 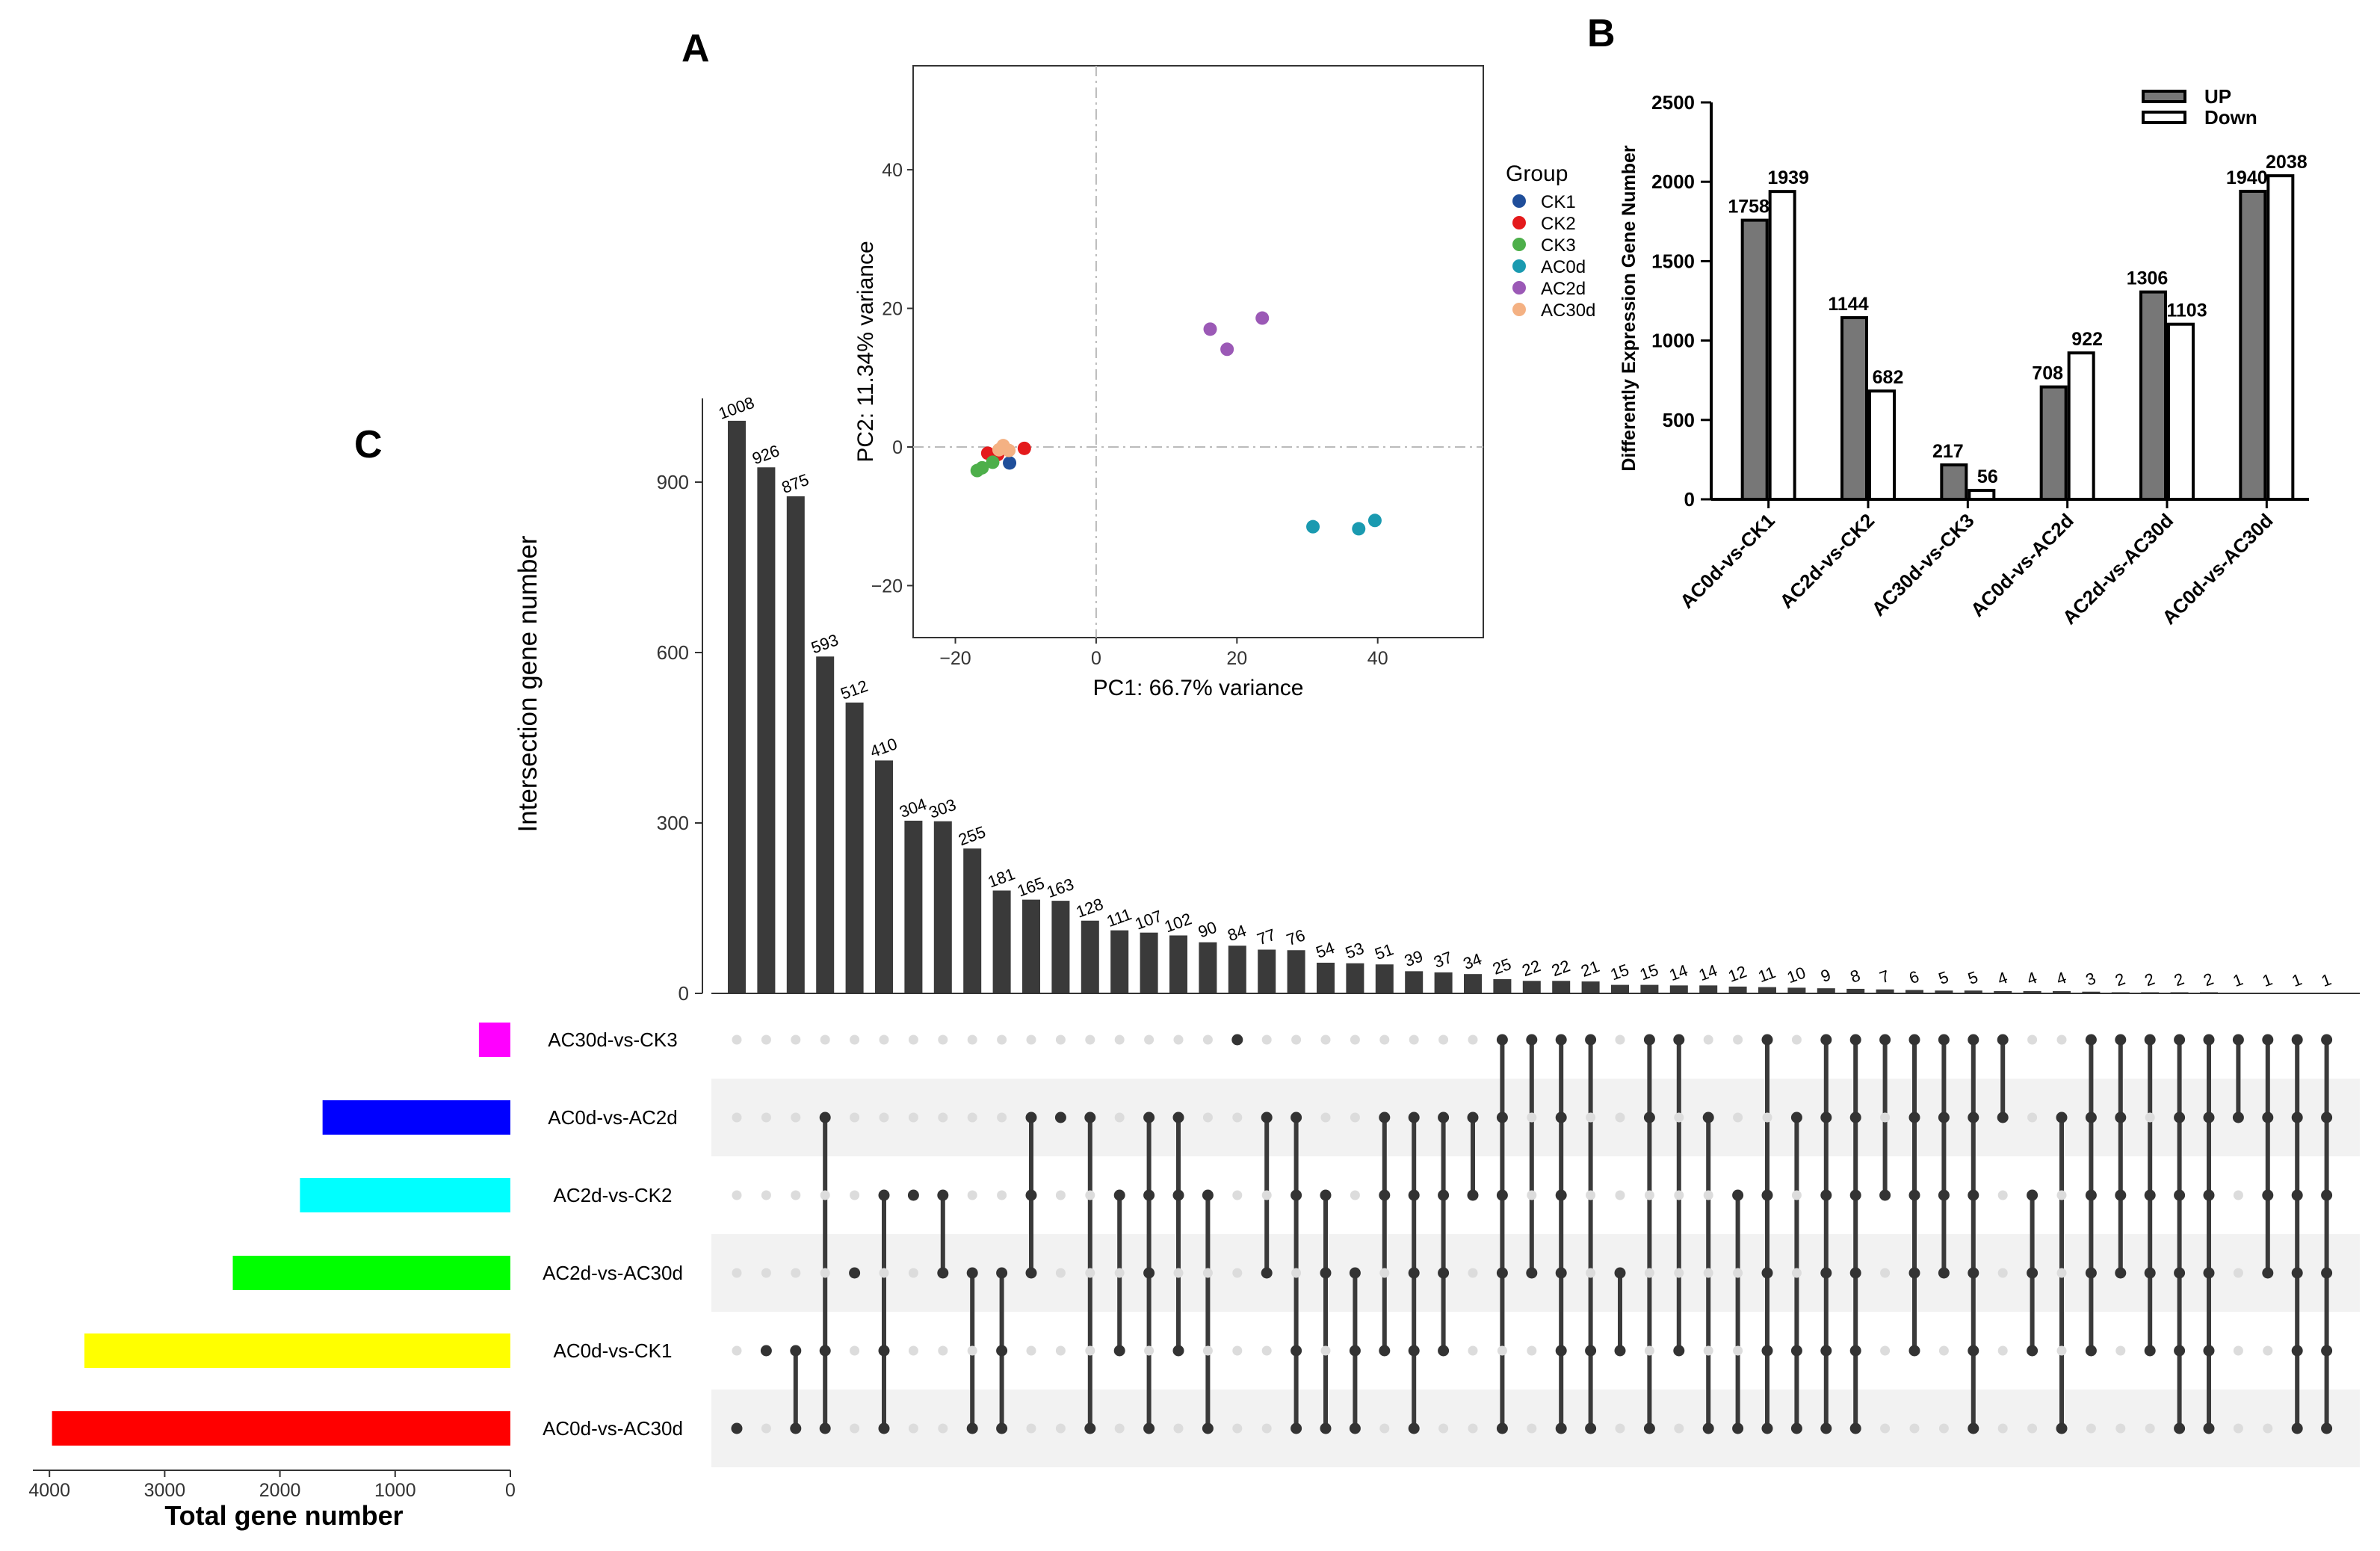 I want to click on intersection-bar-value: 5, so click(x=1943, y=977).